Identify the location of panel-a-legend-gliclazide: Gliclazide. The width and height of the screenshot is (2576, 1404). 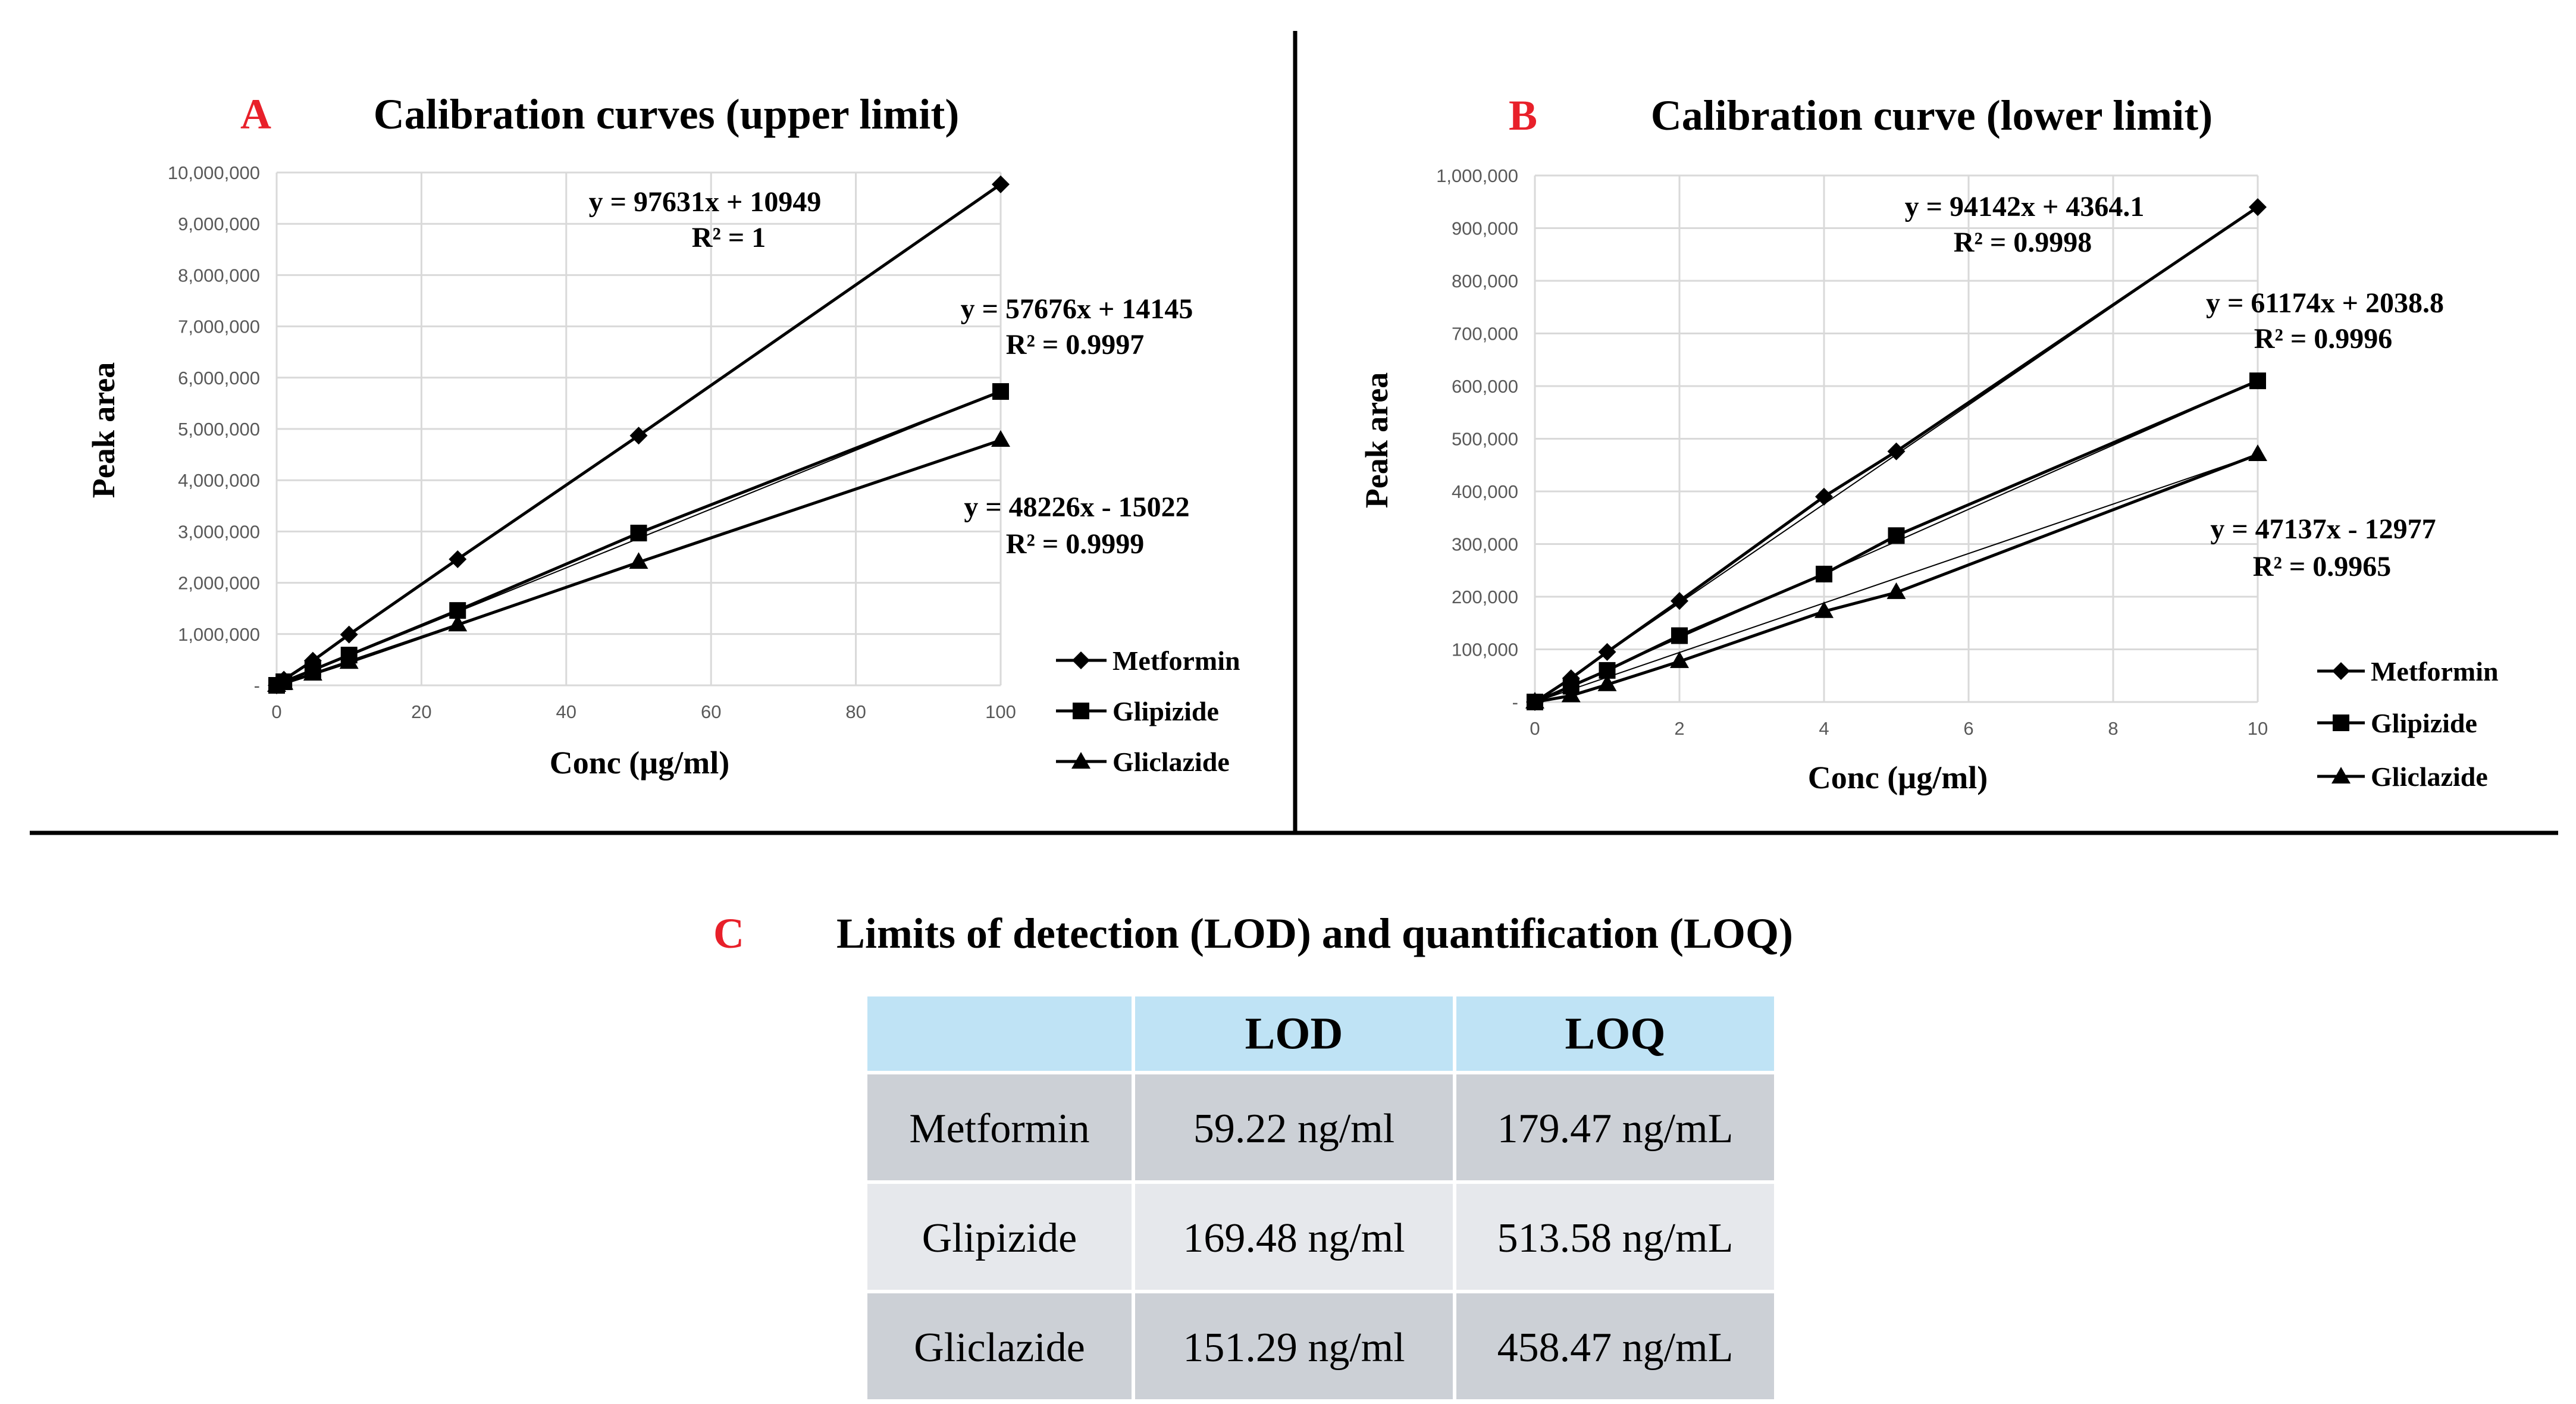
(1143, 762).